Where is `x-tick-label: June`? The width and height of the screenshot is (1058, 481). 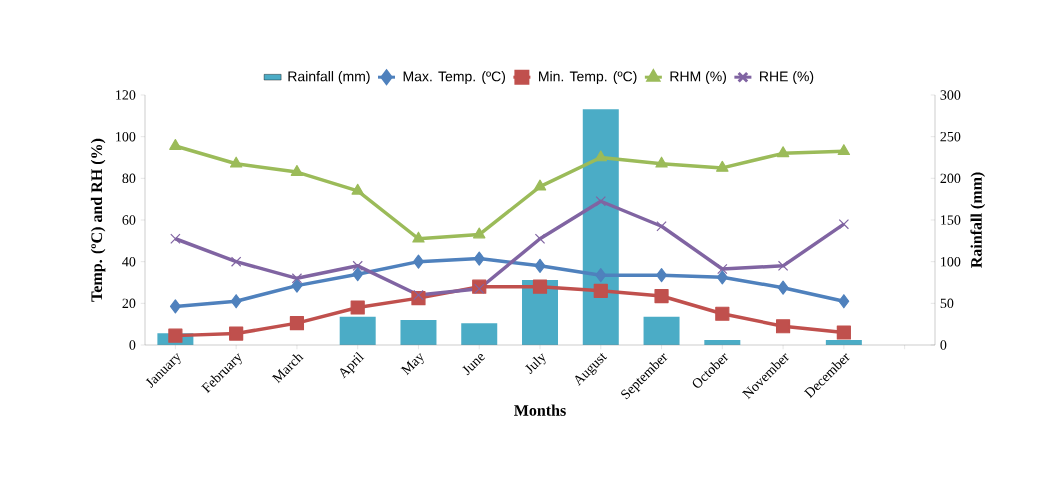
x-tick-label: June is located at coordinates (473, 365).